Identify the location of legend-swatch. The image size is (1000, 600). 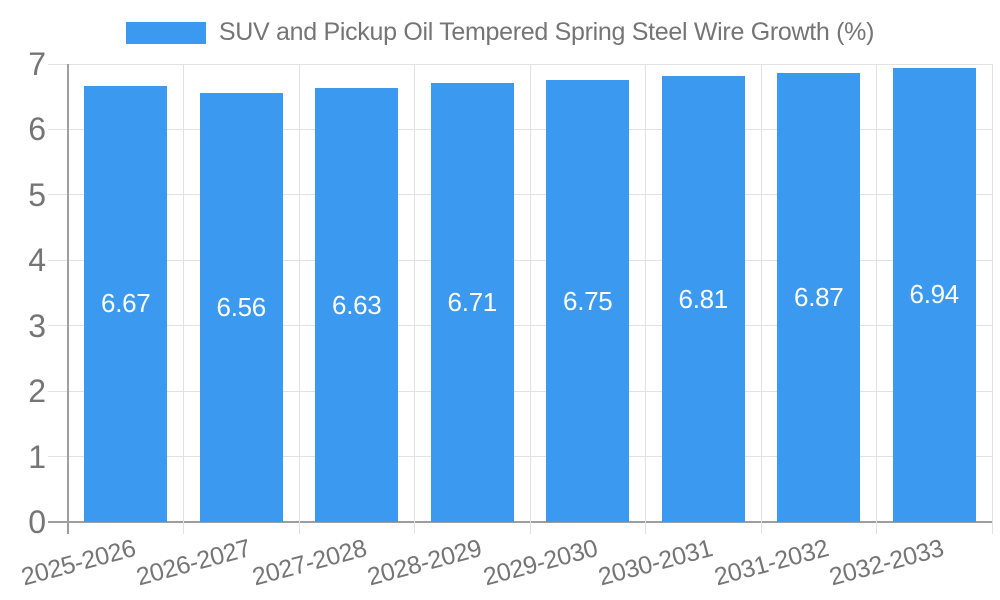
(165, 32).